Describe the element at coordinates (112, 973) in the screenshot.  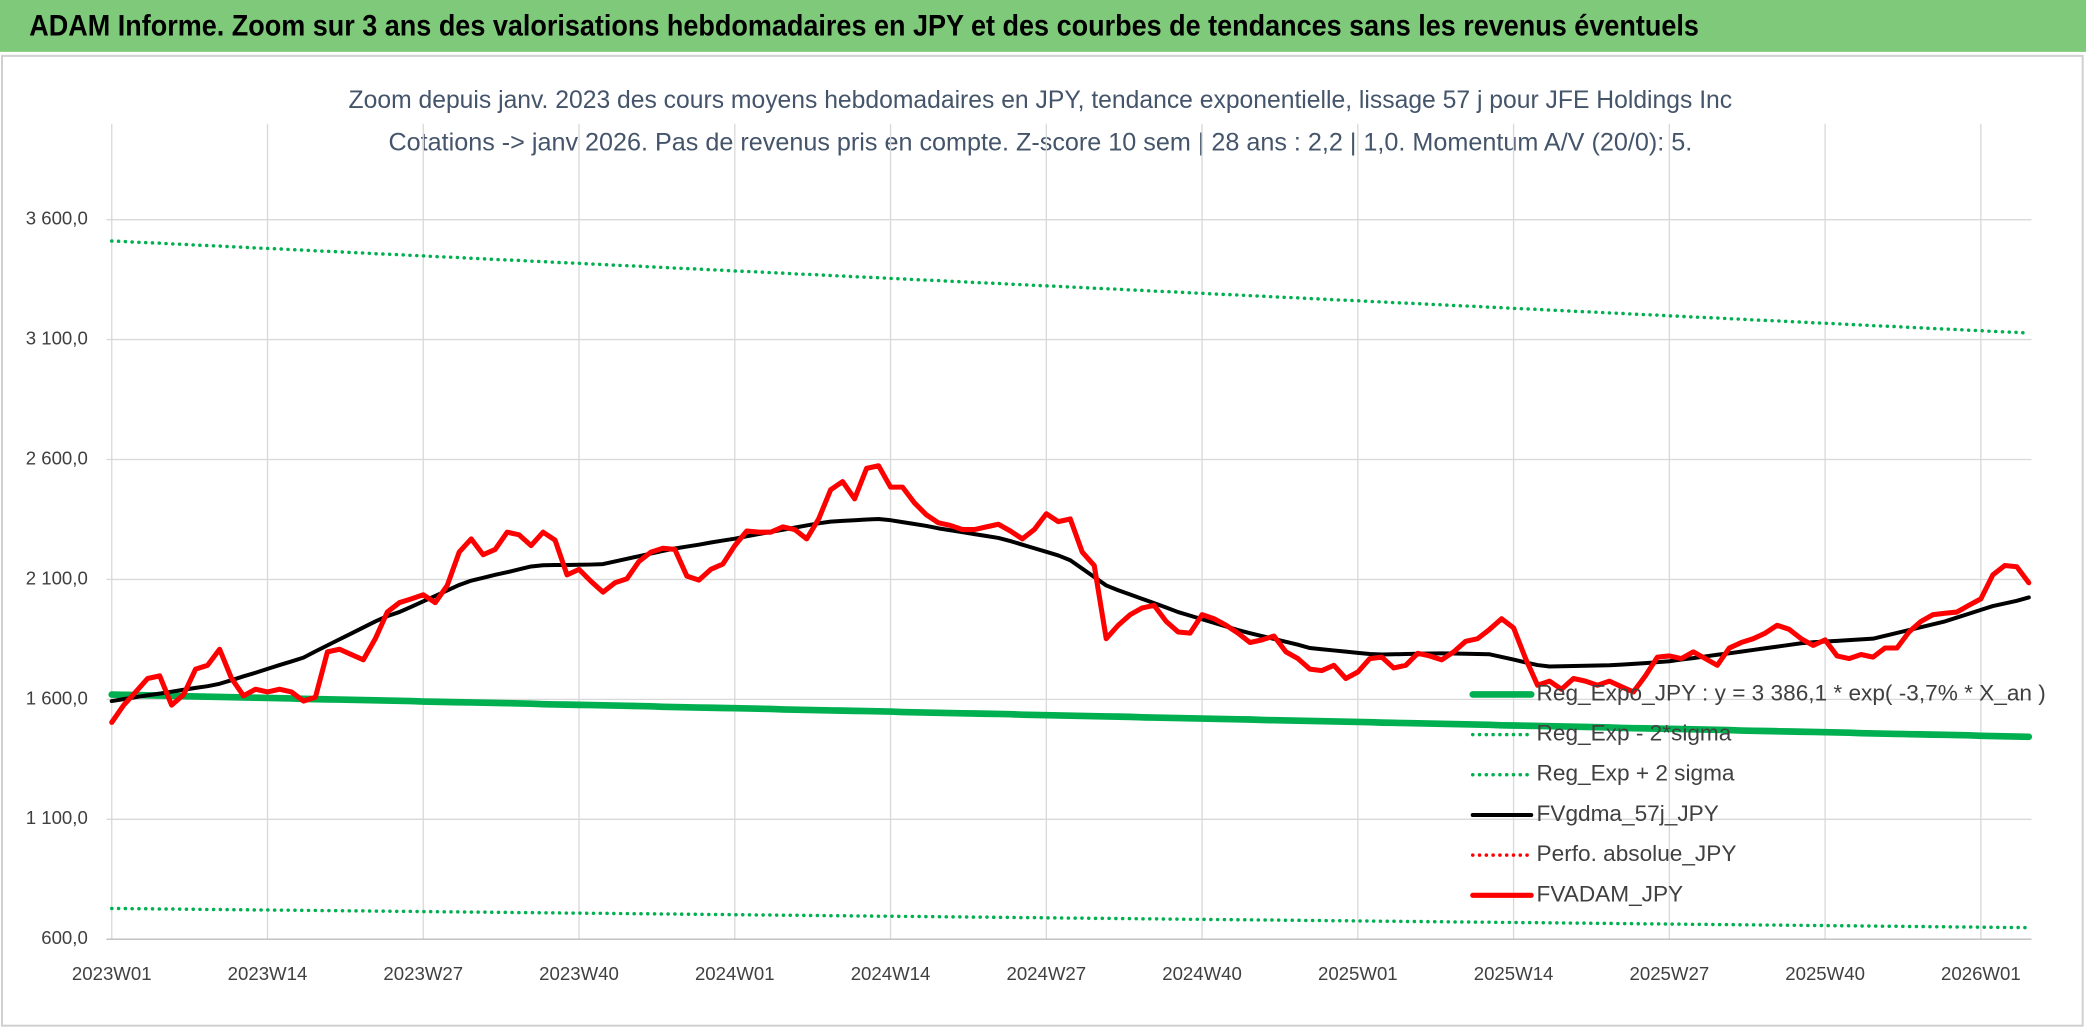
I see `x-tick-label: 2023W01` at that location.